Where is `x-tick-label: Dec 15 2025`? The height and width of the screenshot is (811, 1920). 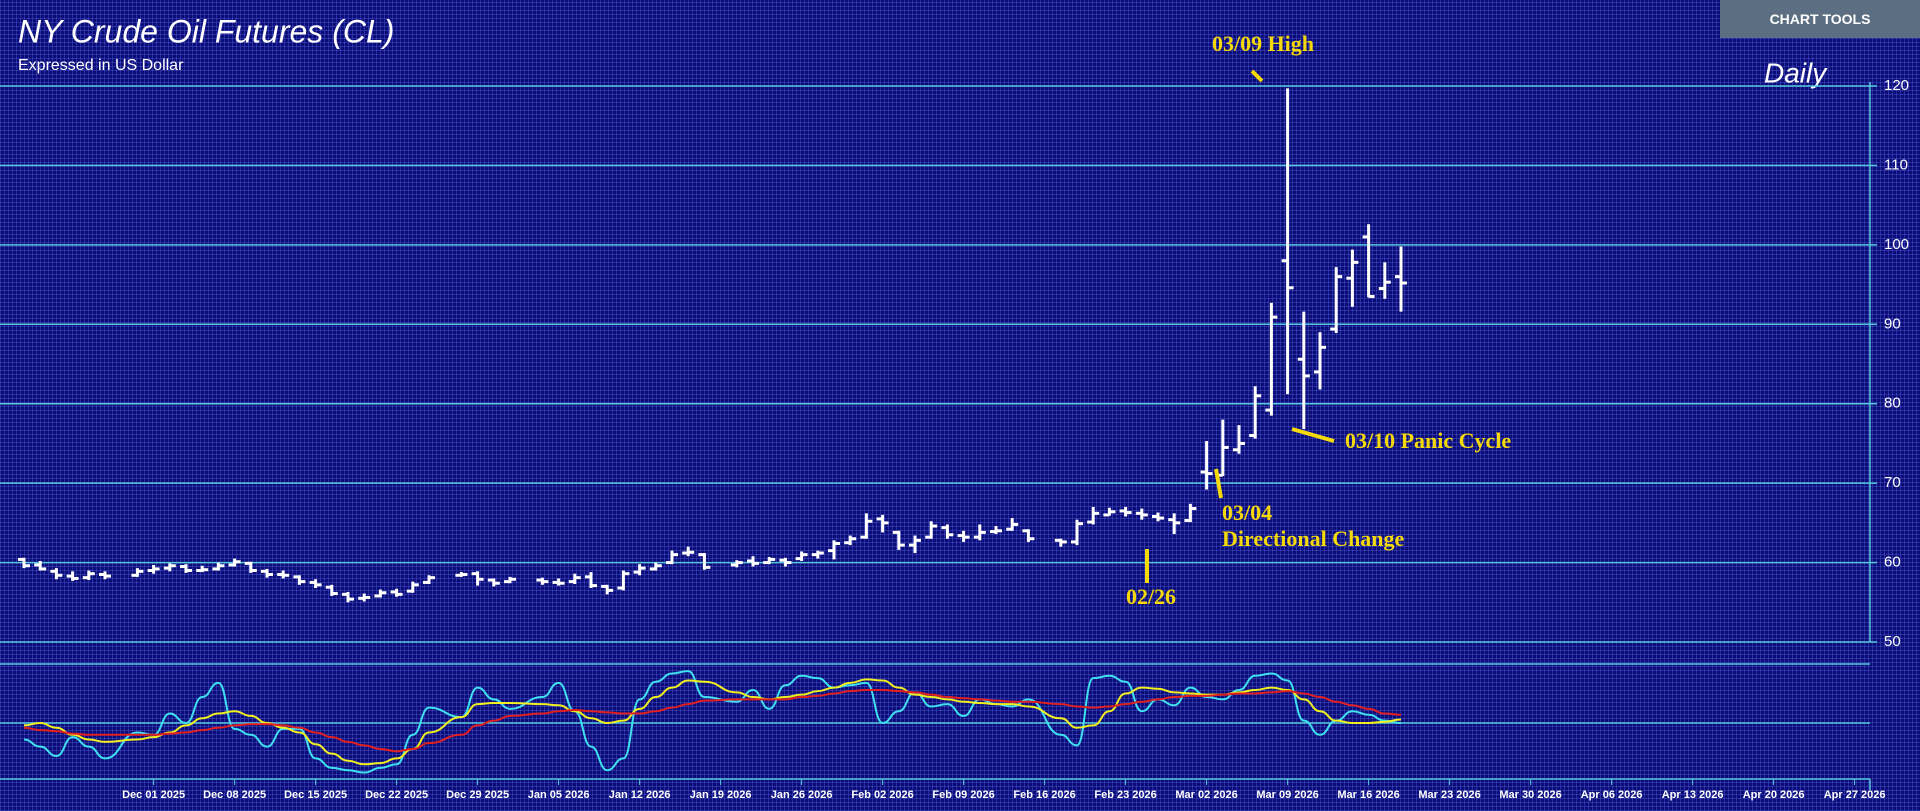 x-tick-label: Dec 15 2025 is located at coordinates (315, 795).